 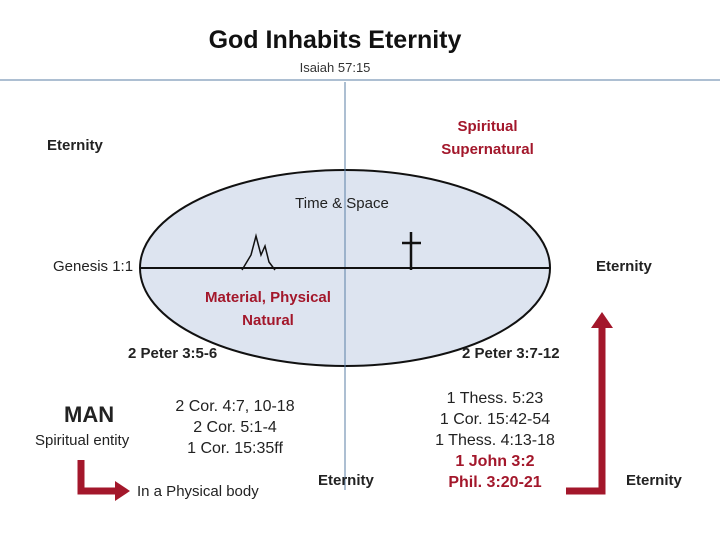 What do you see at coordinates (411, 251) in the screenshot?
I see `cross-icon` at bounding box center [411, 251].